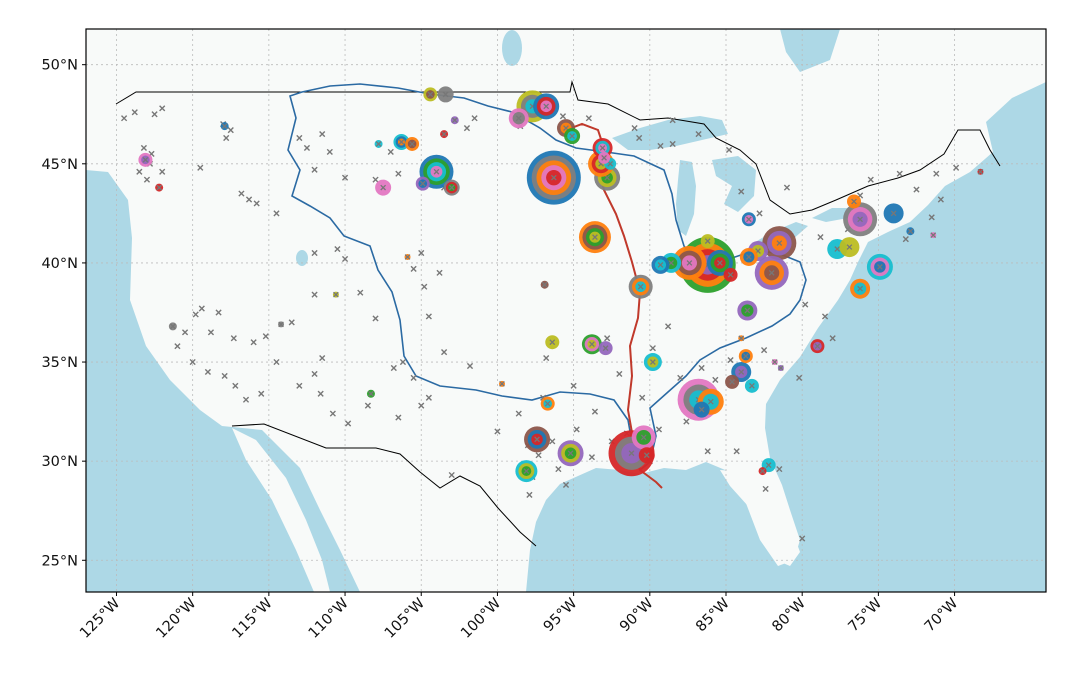  Describe the element at coordinates (942, 616) in the screenshot. I see `x-tick-label: 70°W` at that location.